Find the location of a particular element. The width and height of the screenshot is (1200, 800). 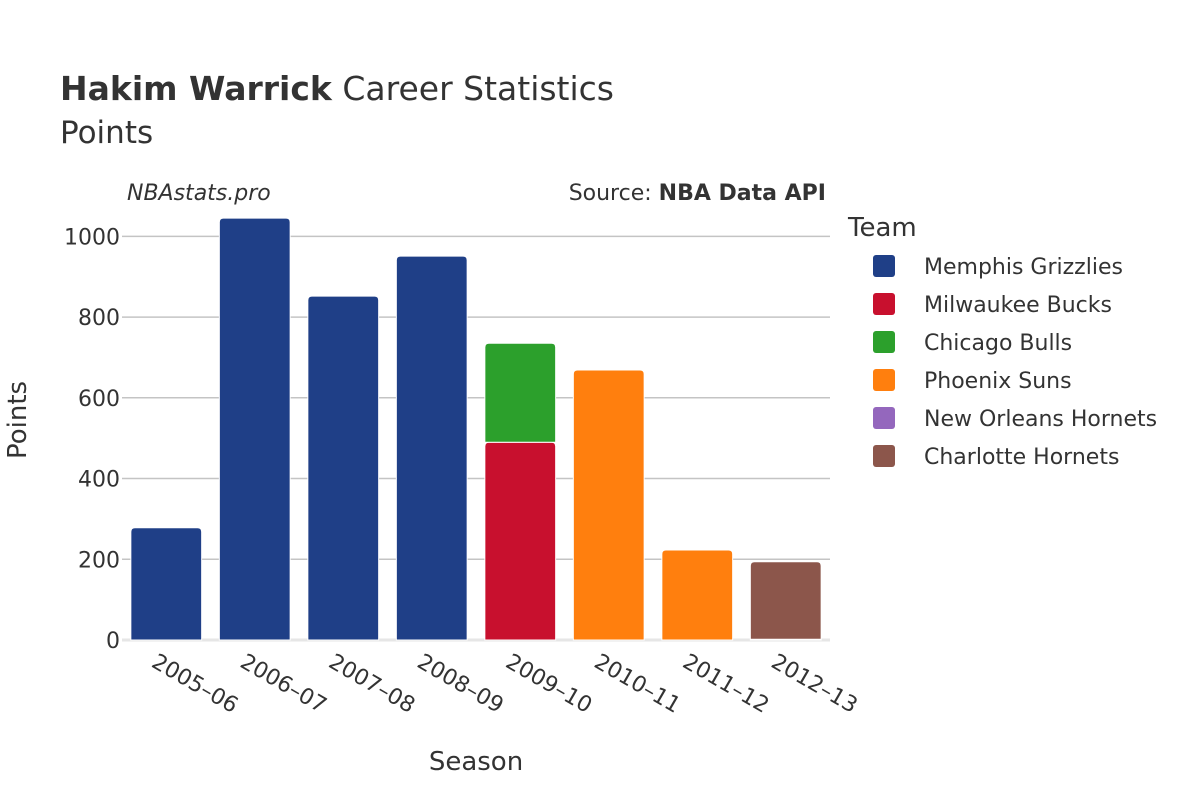

chart-subtitle: Points is located at coordinates (106, 133).